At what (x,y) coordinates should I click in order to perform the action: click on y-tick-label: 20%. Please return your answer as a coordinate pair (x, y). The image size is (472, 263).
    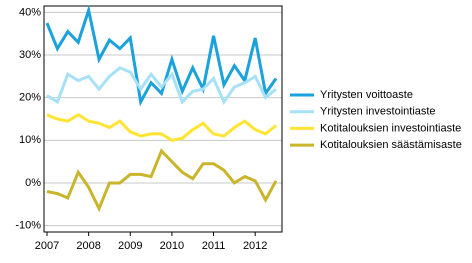
    Looking at the image, I should click on (30, 98).